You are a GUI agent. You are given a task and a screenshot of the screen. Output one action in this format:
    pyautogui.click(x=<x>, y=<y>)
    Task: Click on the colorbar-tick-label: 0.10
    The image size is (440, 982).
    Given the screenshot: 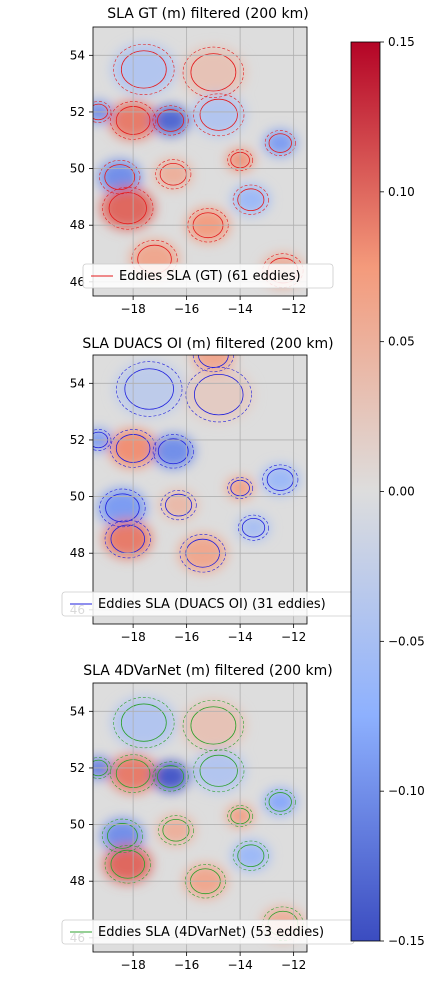 What is the action you would take?
    pyautogui.click(x=401, y=192)
    